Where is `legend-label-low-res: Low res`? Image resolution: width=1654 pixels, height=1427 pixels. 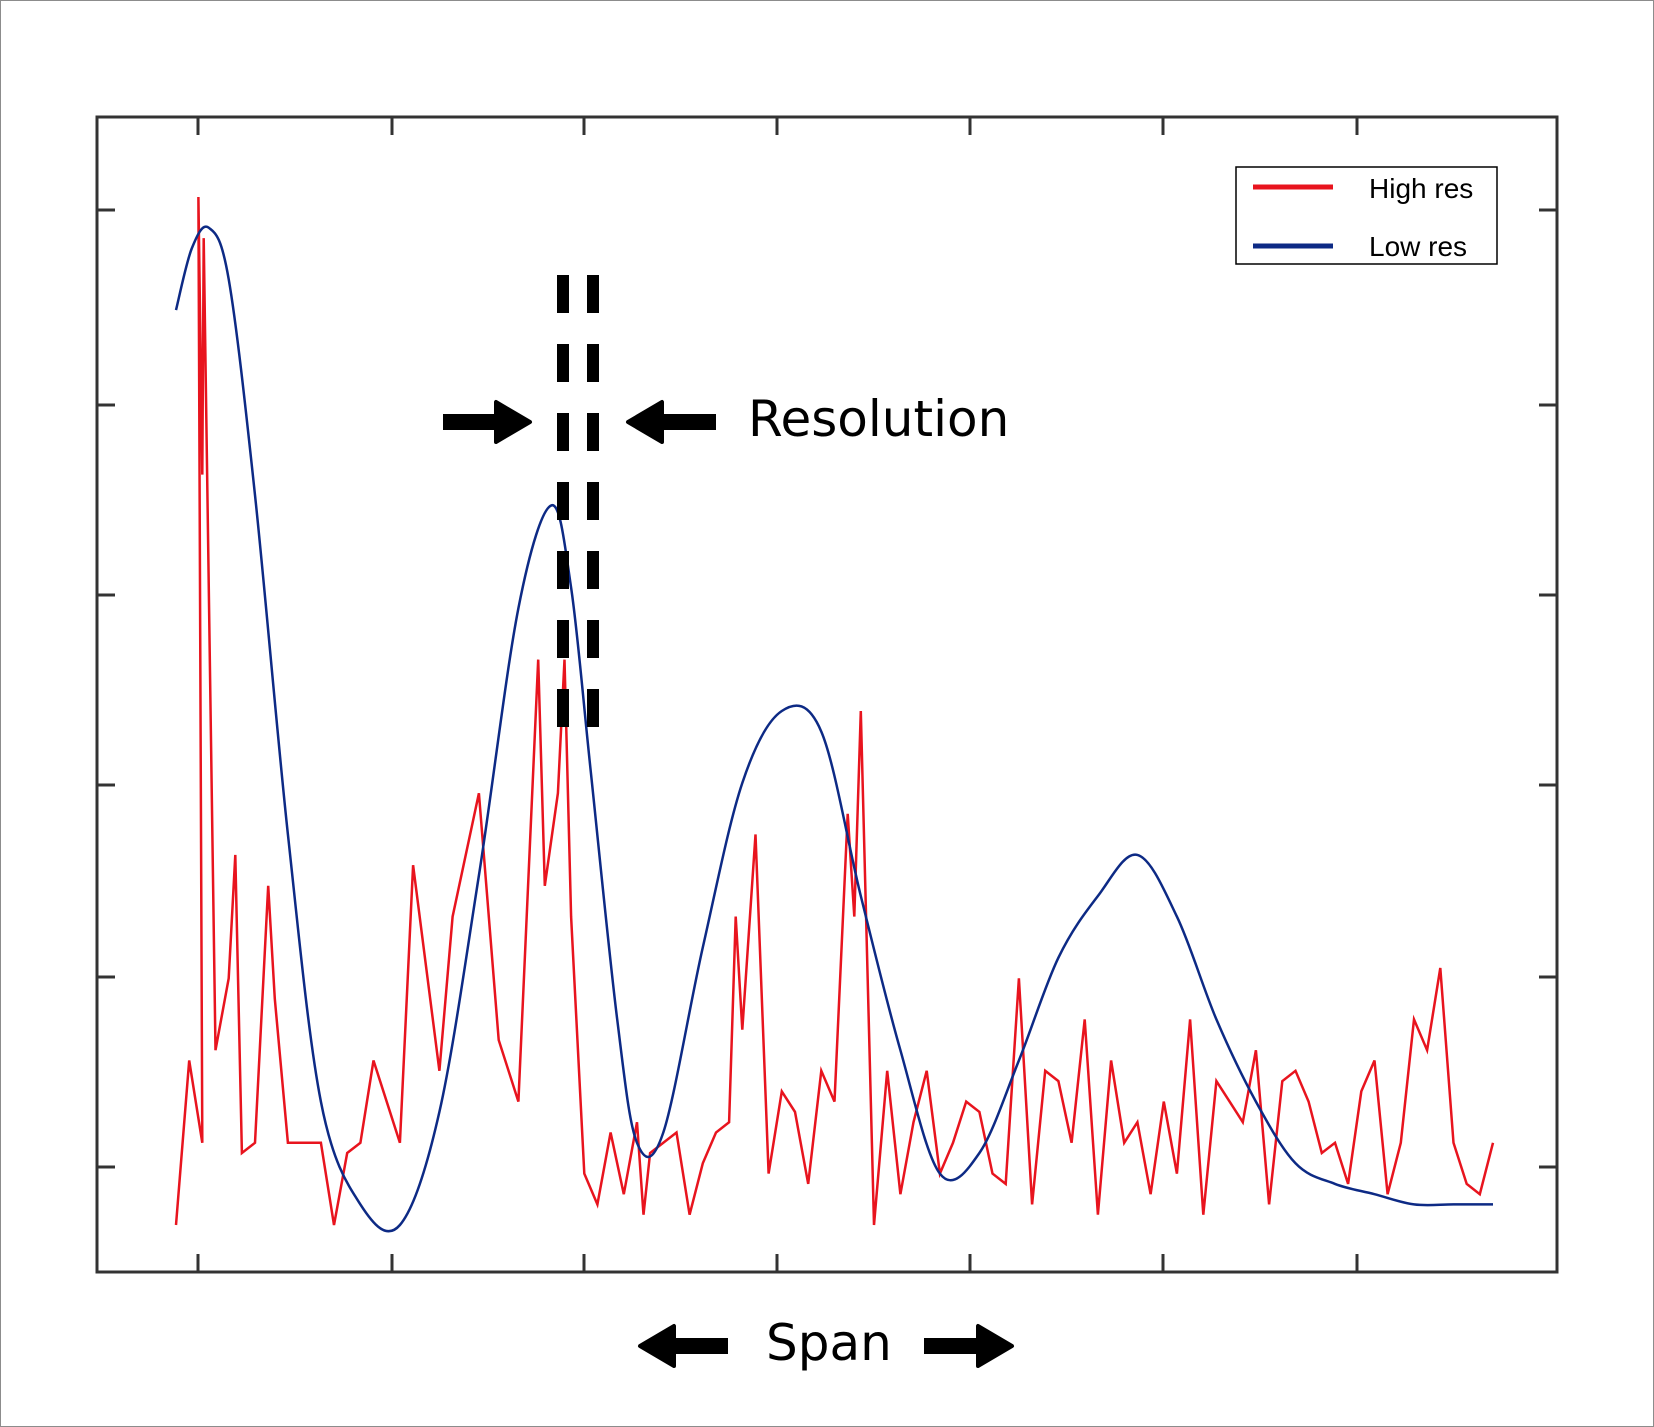
legend-label-low-res: Low res is located at coordinates (1418, 246).